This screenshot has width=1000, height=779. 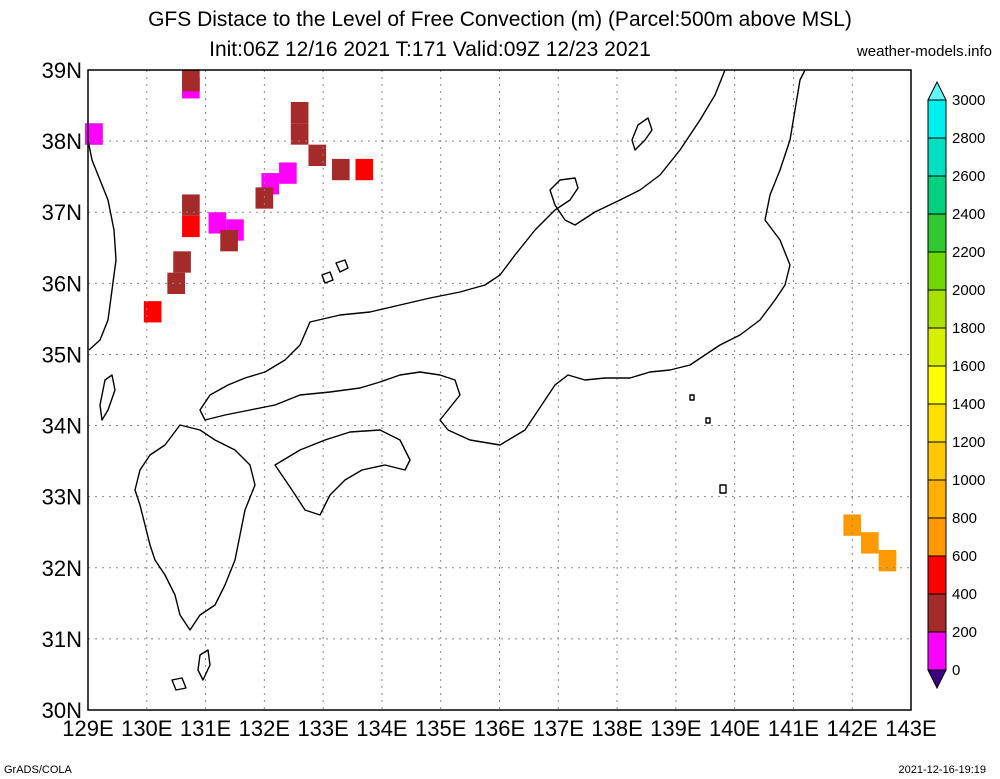 What do you see at coordinates (968, 214) in the screenshot?
I see `colorbar-label: 2400` at bounding box center [968, 214].